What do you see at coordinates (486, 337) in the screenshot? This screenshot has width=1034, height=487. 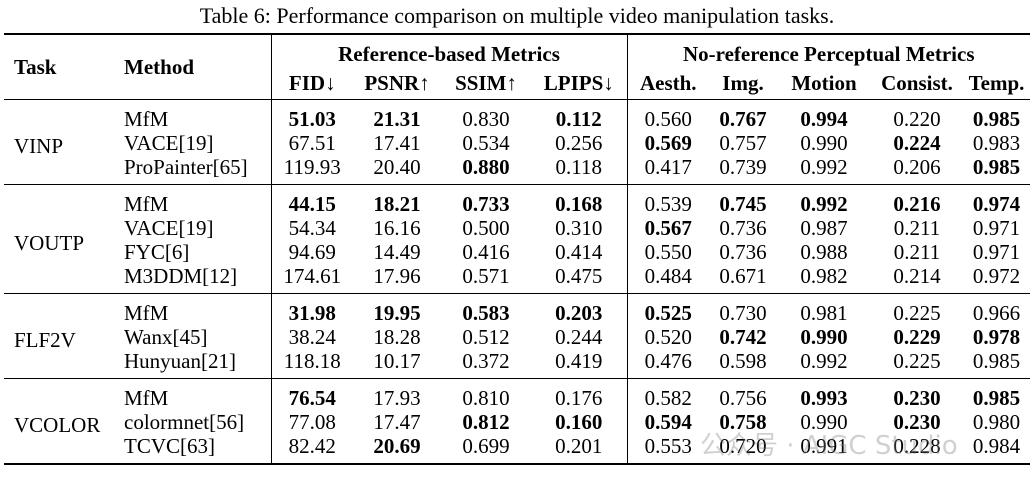 I see `metric-value: 0.512` at bounding box center [486, 337].